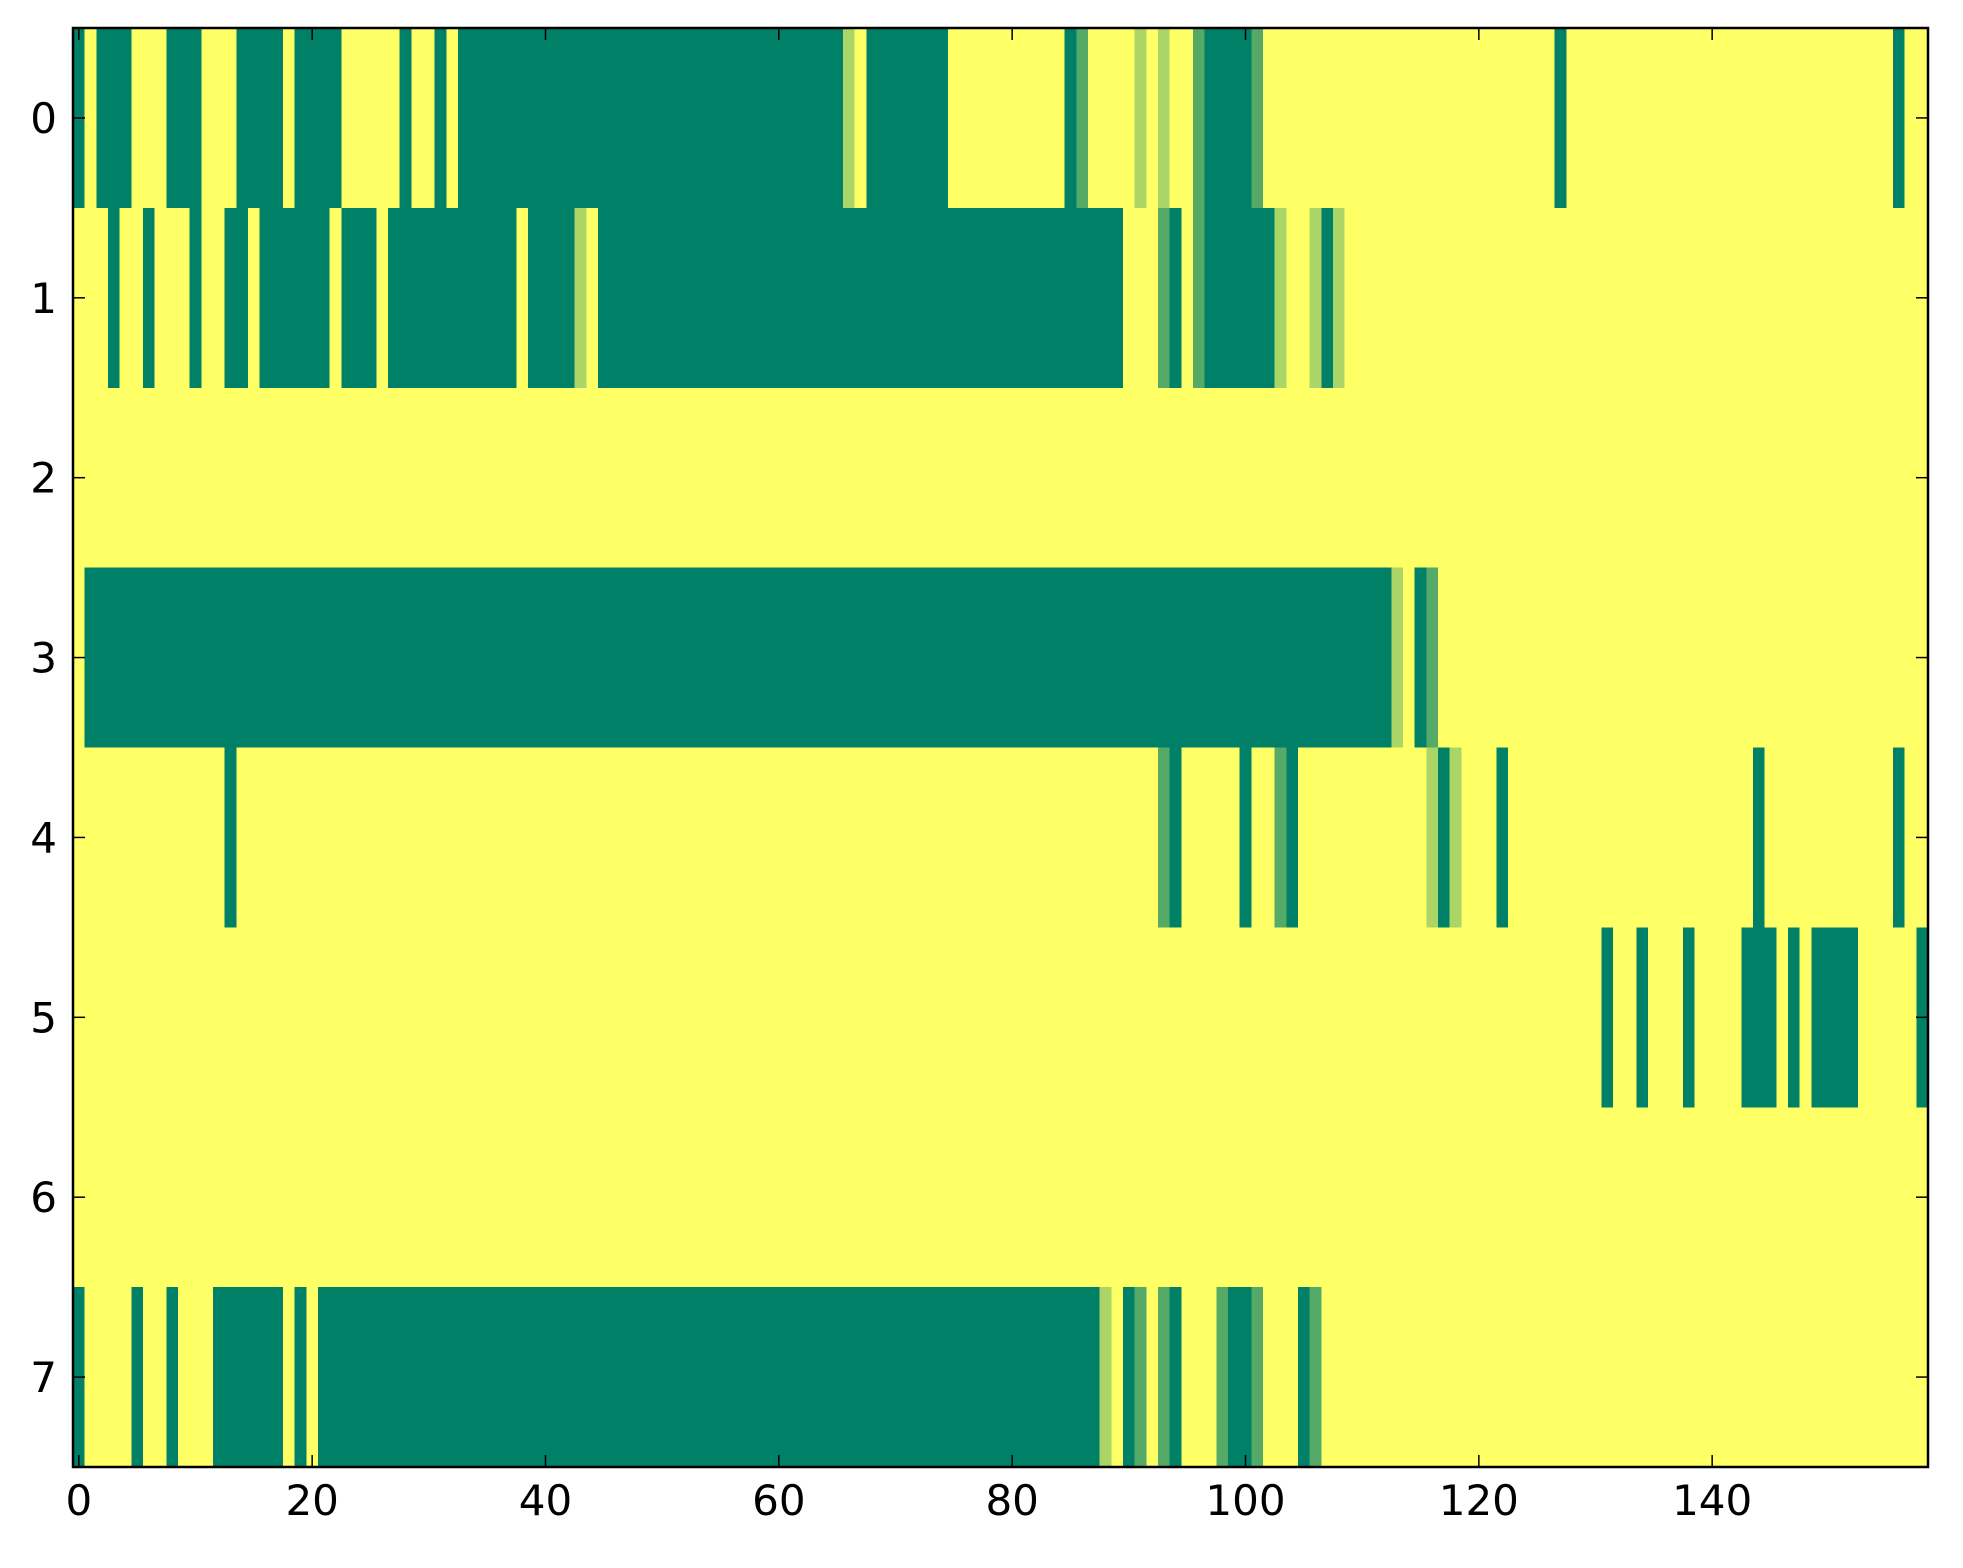 The width and height of the screenshot is (1963, 1568). I want to click on x-tick-label: 100, so click(1245, 1500).